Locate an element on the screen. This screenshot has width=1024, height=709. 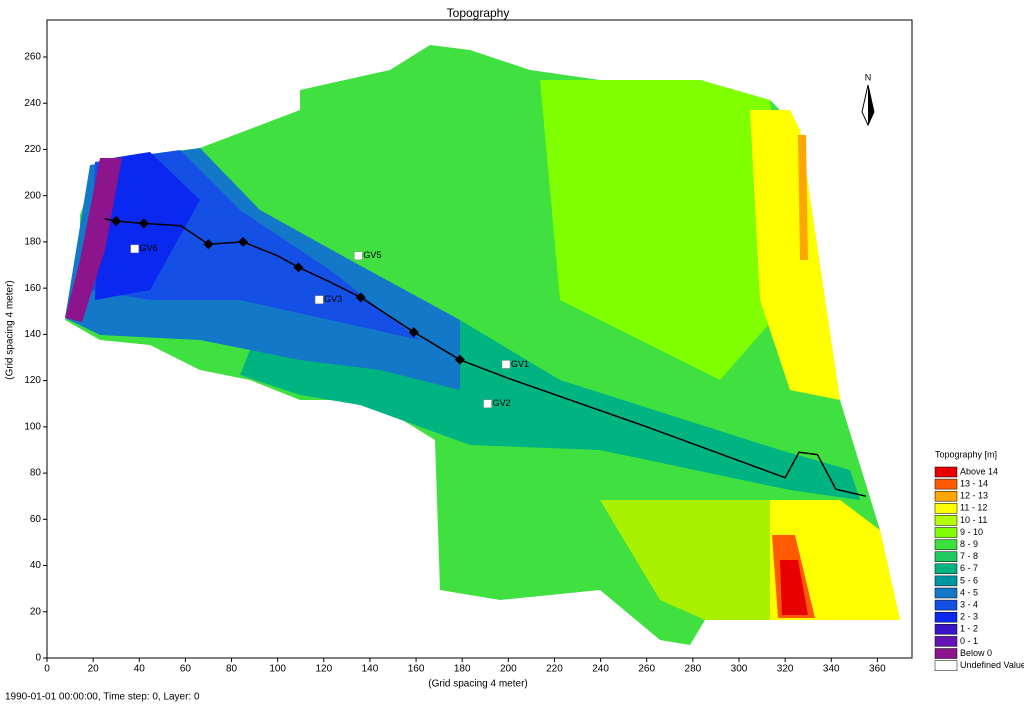
terrain-lower is located at coordinates (147, 226).